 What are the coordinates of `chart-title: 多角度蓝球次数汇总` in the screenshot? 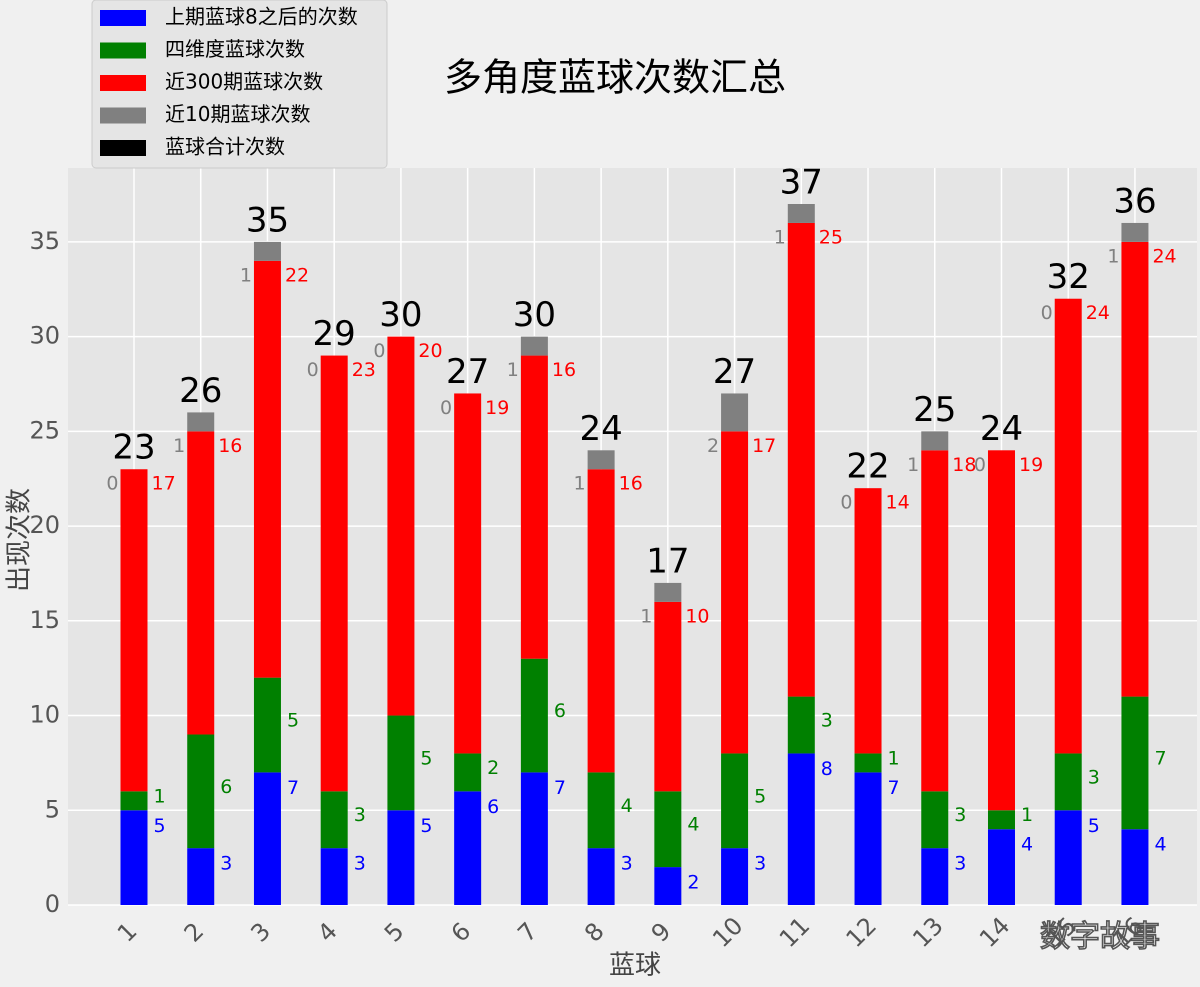 It's located at (615, 78).